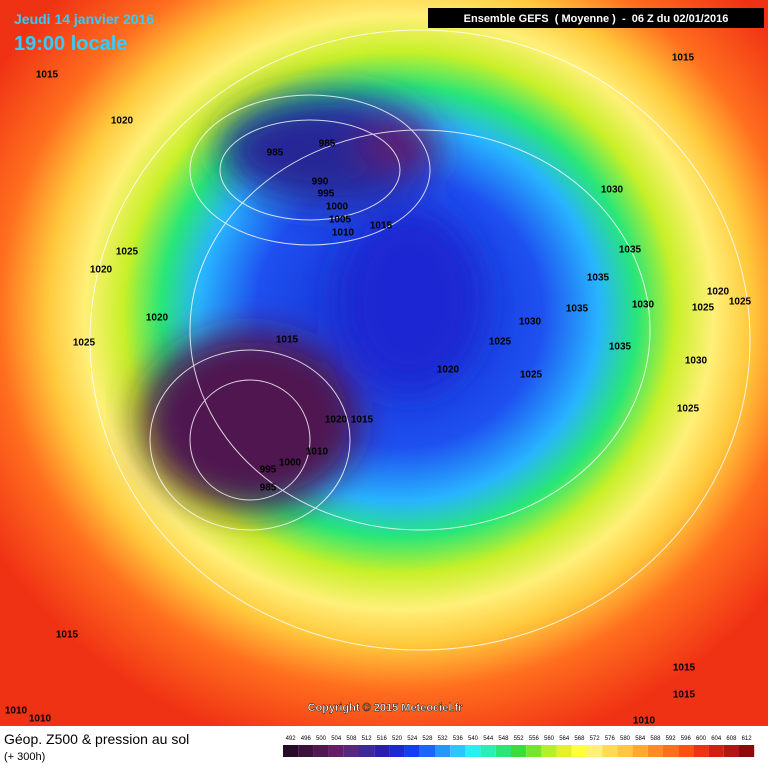 The width and height of the screenshot is (768, 768). I want to click on isobar-label: 990, so click(320, 182).